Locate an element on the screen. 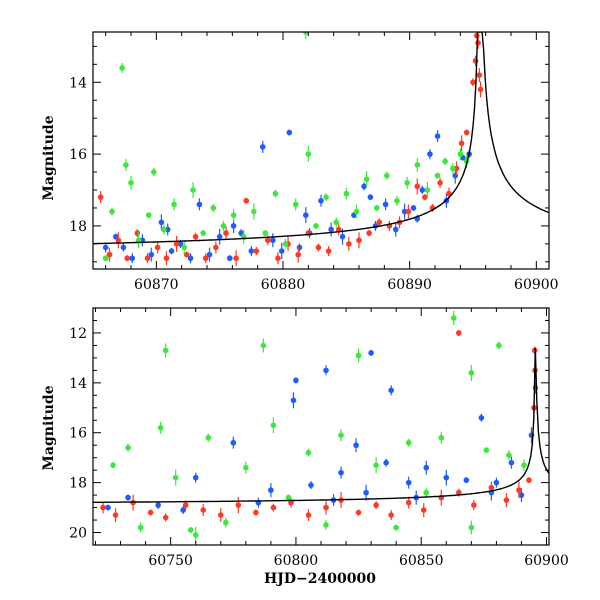  y-tick-label: 18 is located at coordinates (78, 227).